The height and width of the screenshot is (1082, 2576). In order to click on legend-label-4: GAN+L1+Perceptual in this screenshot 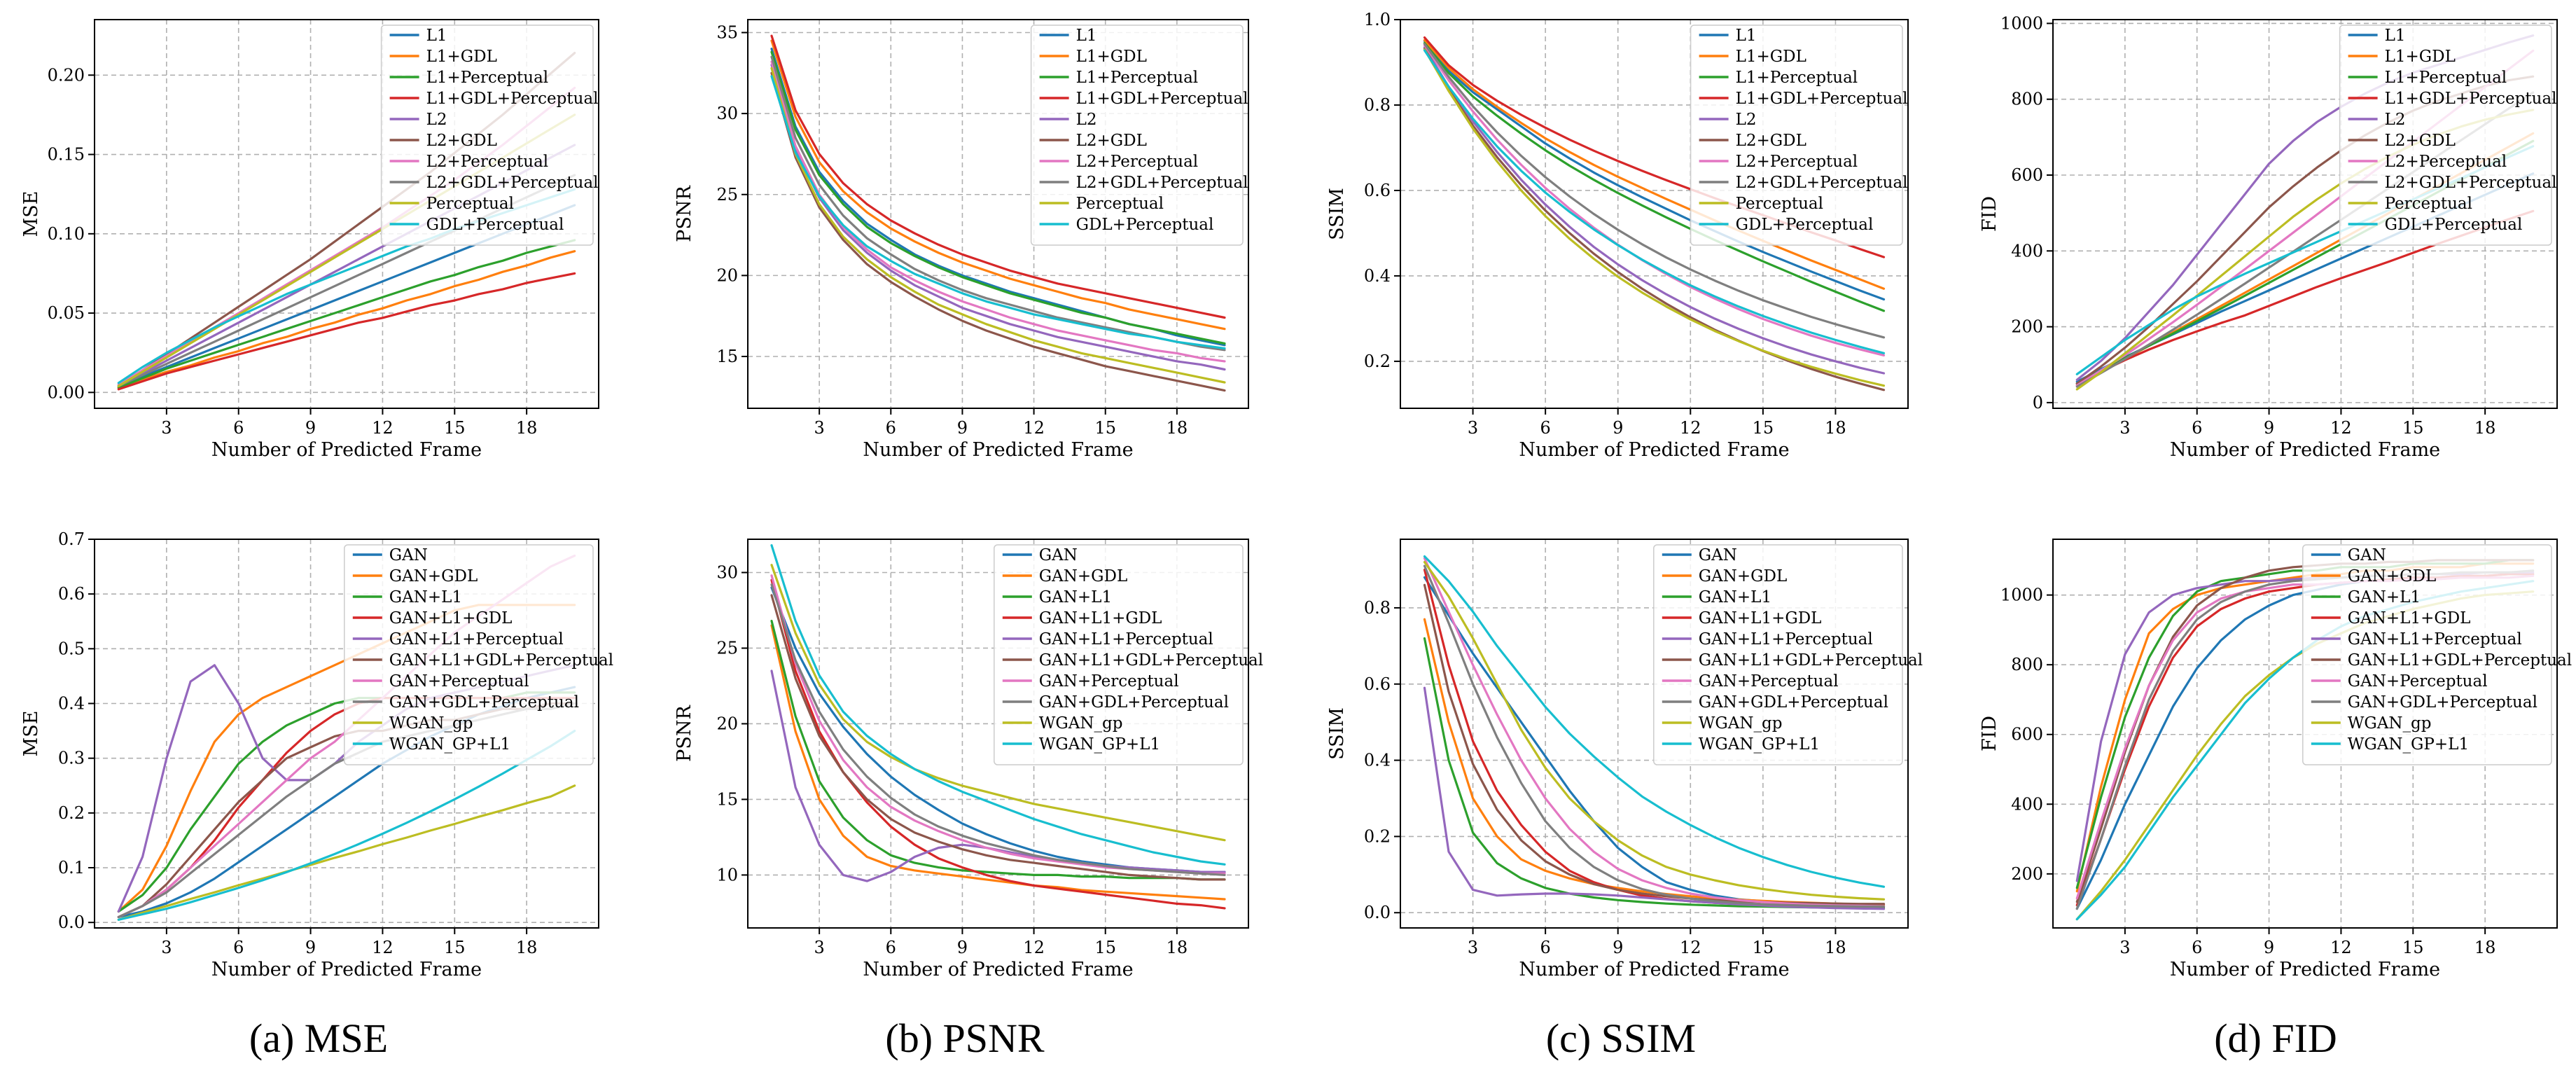, I will do `click(1786, 639)`.